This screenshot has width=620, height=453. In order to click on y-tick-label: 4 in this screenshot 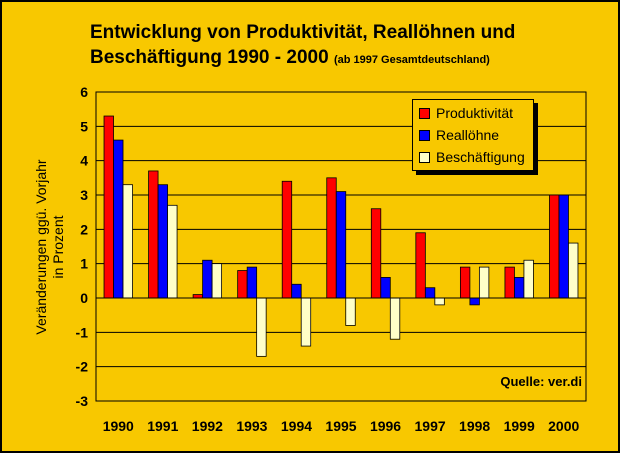, I will do `click(84, 161)`.